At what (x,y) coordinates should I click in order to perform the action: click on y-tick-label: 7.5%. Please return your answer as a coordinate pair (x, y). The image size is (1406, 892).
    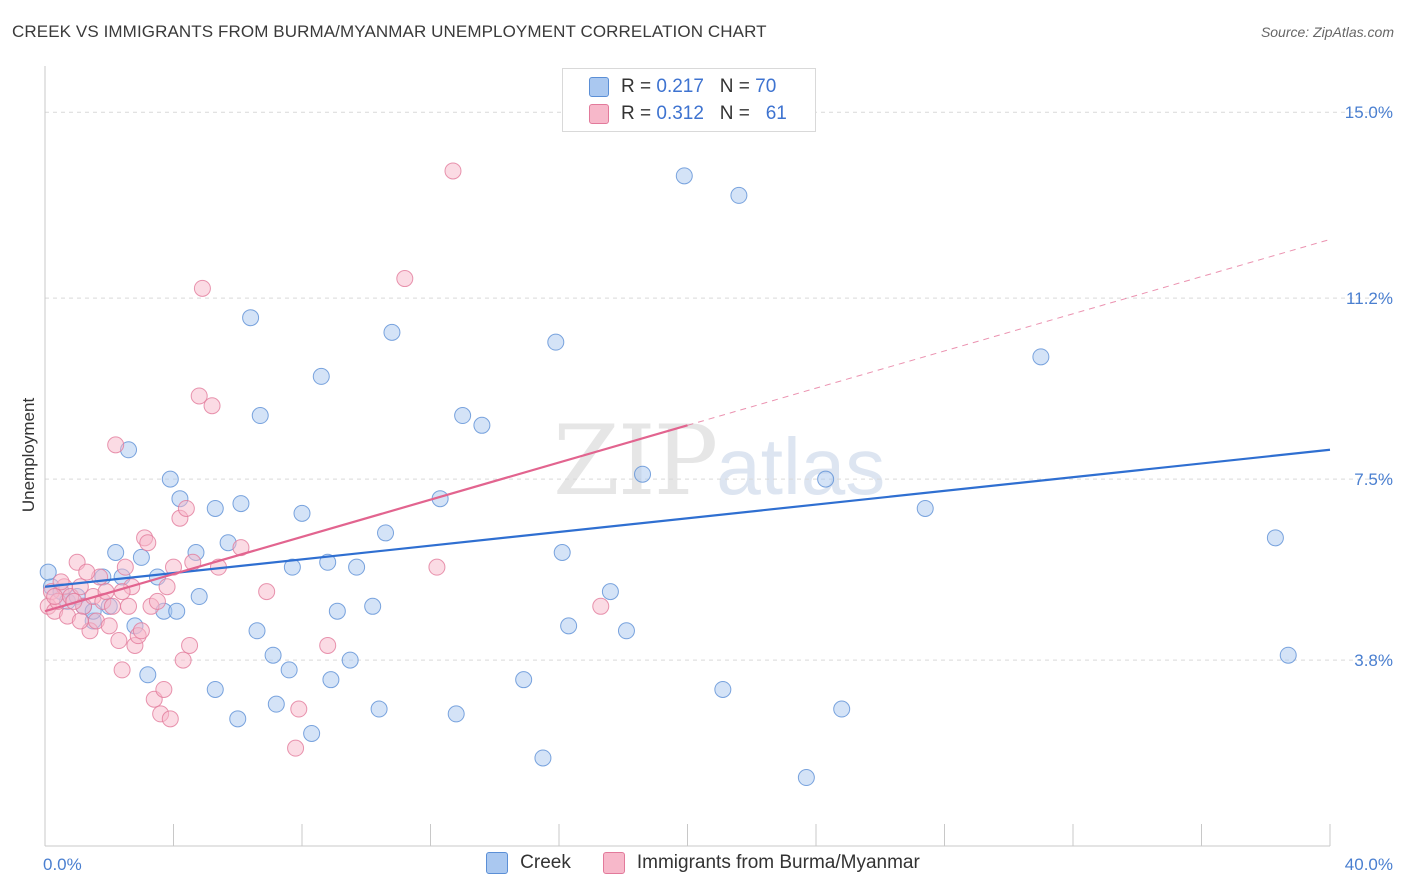
    Looking at the image, I should click on (1373, 479).